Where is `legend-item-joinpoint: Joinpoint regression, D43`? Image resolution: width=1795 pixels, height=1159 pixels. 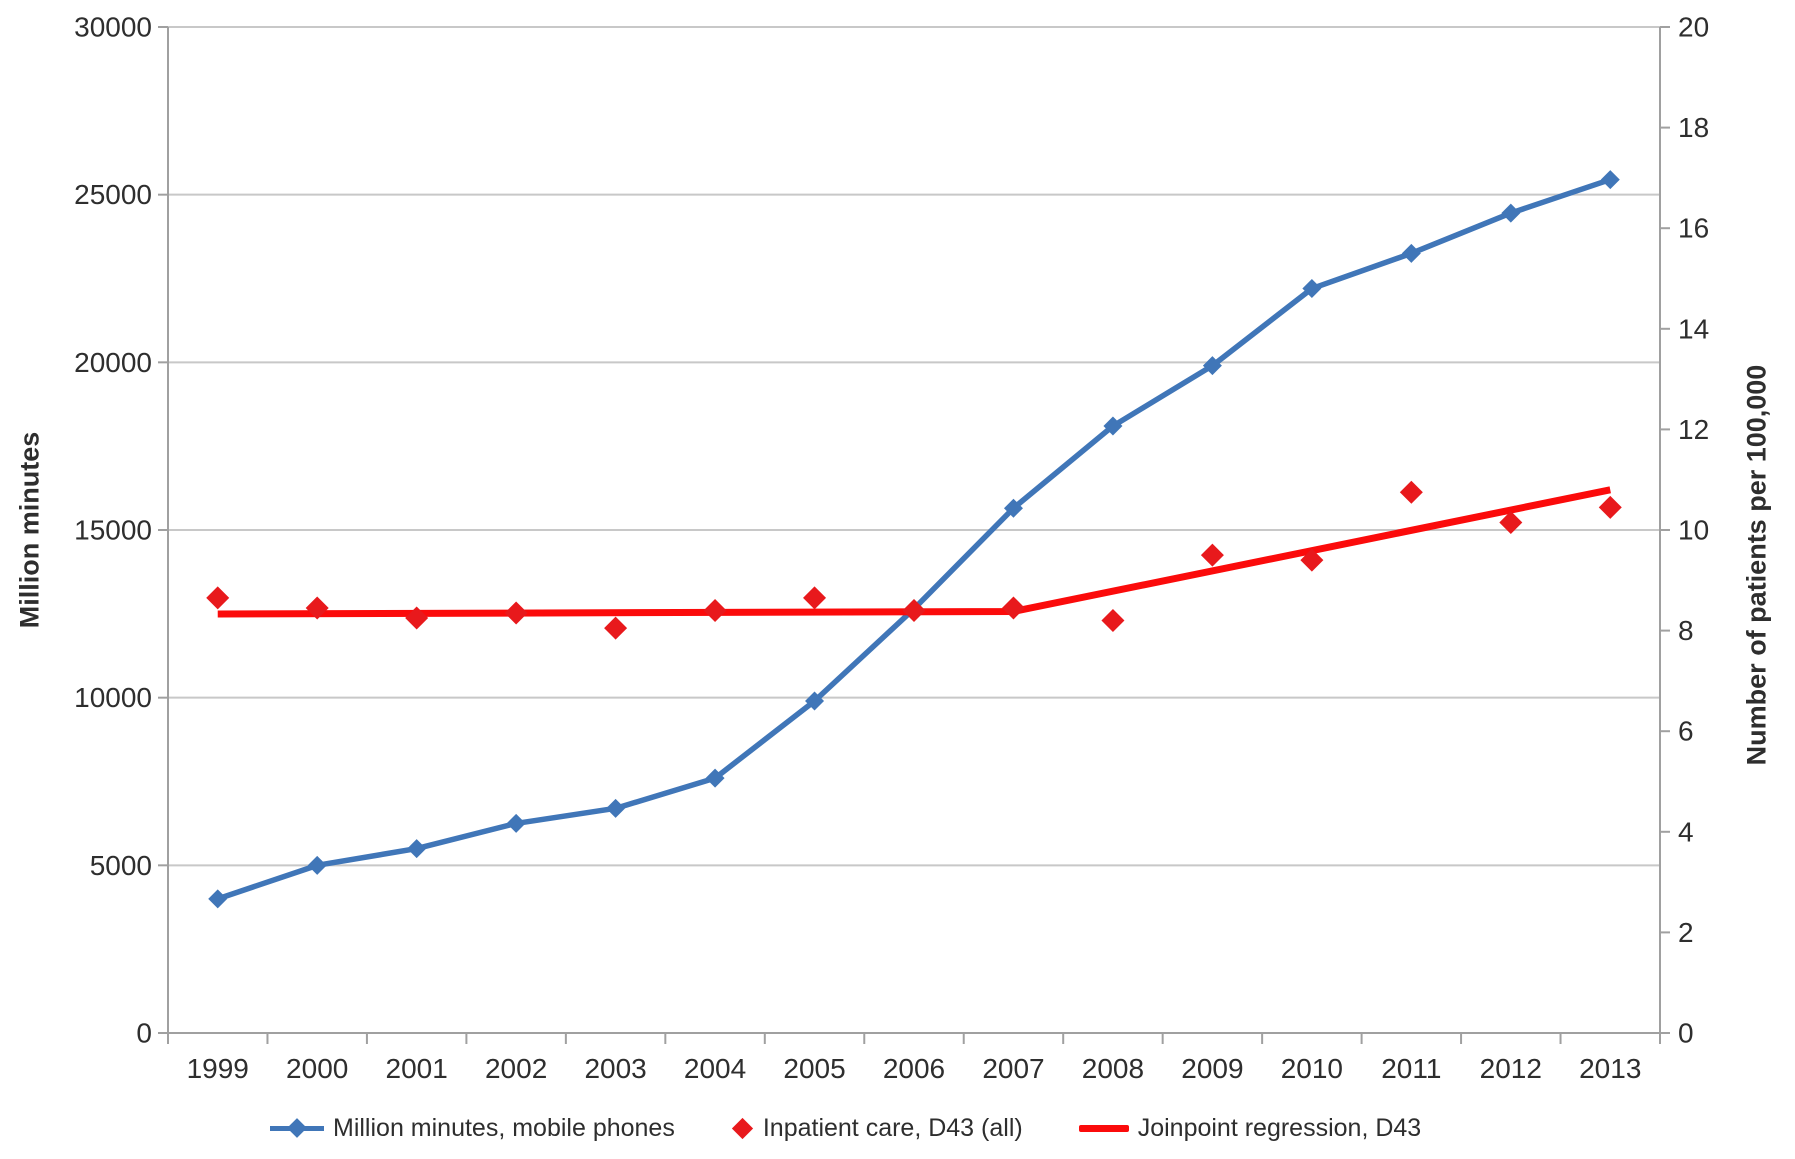 legend-item-joinpoint: Joinpoint regression, D43 is located at coordinates (1250, 1128).